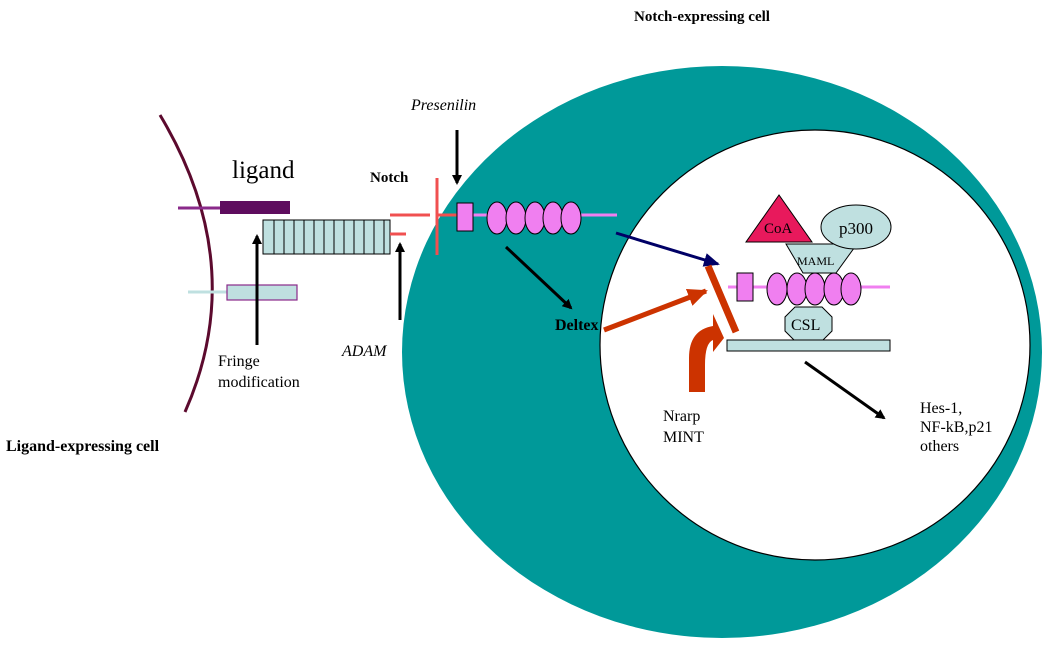 The height and width of the screenshot is (645, 1050). Describe the element at coordinates (706, 353) in the screenshot. I see `nrarp-mint-inhibition-arrow` at that location.